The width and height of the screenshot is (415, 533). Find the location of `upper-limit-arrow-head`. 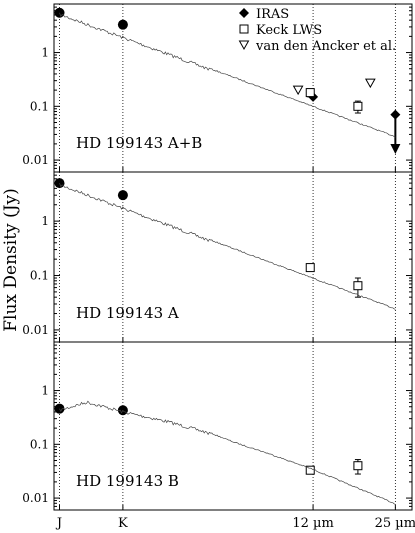

upper-limit-arrow-head is located at coordinates (395, 149).